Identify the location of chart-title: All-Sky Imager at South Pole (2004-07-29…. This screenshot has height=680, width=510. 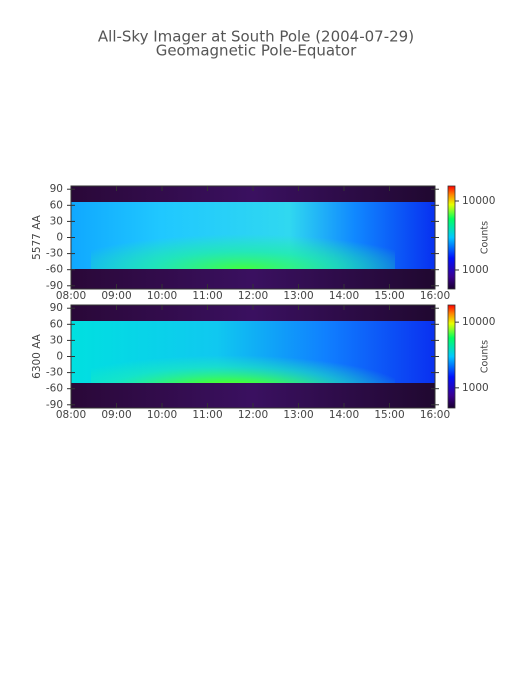
(256, 37).